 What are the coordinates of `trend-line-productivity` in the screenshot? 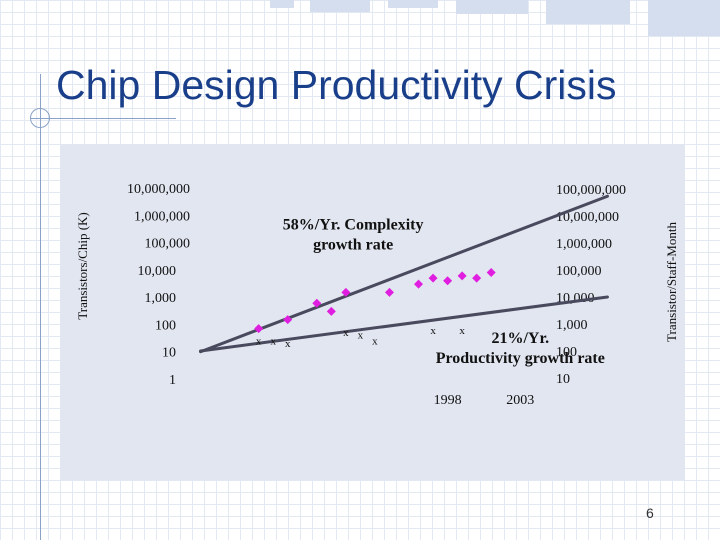 It's located at (404, 324).